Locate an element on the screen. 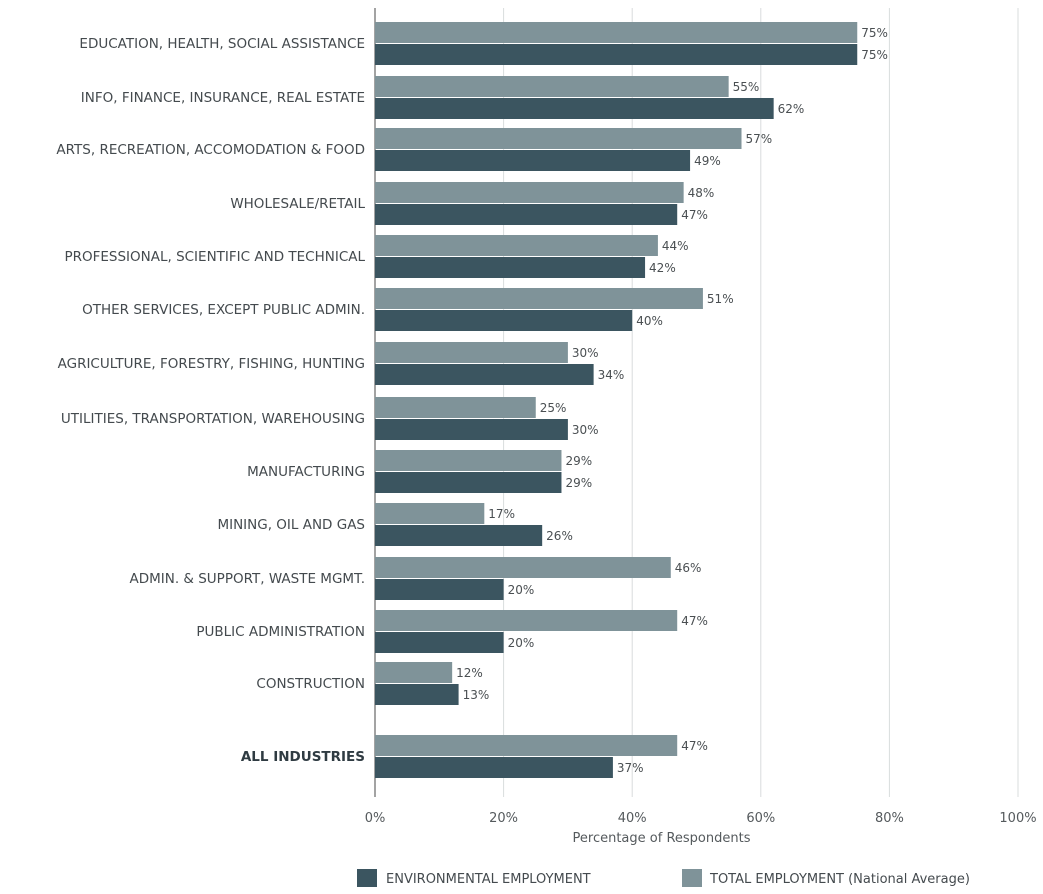 The image size is (1043, 894). data-label-environmental: 40% is located at coordinates (649, 321).